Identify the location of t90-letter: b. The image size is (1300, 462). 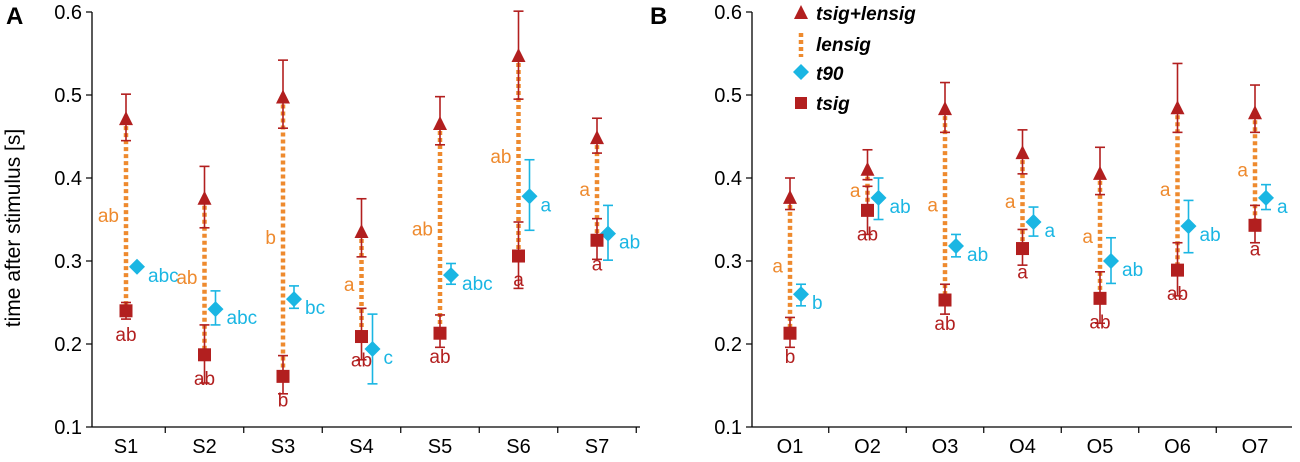
(817, 303).